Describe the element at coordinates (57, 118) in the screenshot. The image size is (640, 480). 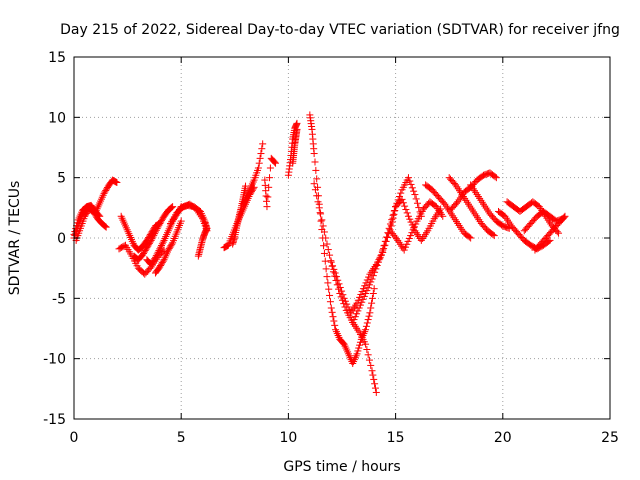
I see `y-tick-label: 10` at that location.